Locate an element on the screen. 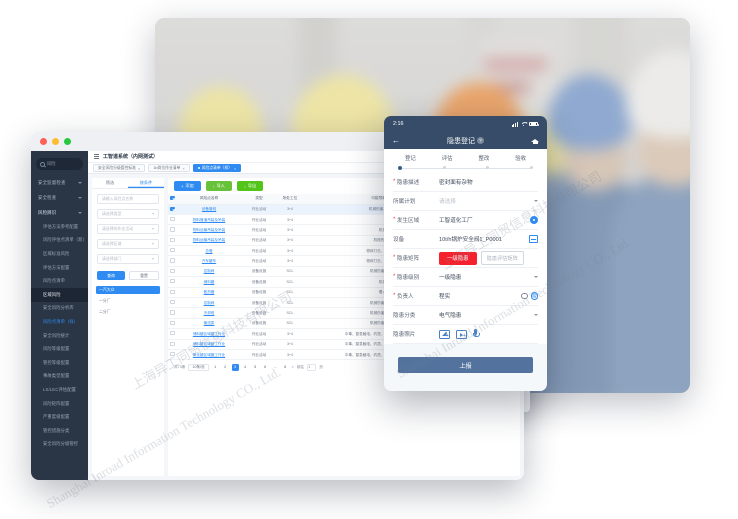 Image resolution: width=738 pixels, height=519 pixels. form-row: * 隐患描述 密封面有杂物 is located at coordinates (465, 182).